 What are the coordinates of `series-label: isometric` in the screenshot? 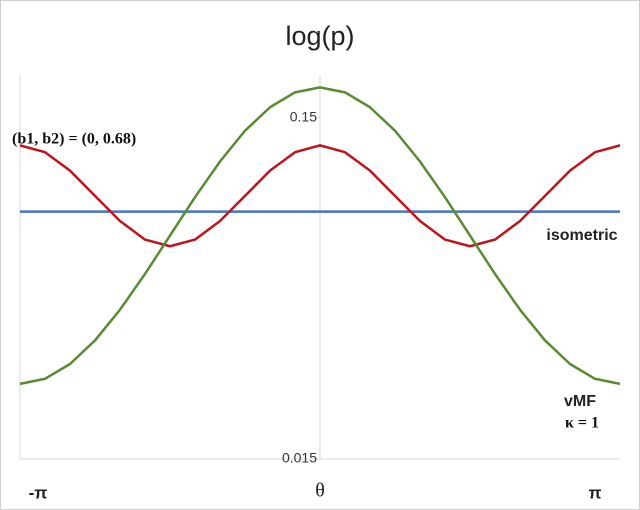 It's located at (581, 235).